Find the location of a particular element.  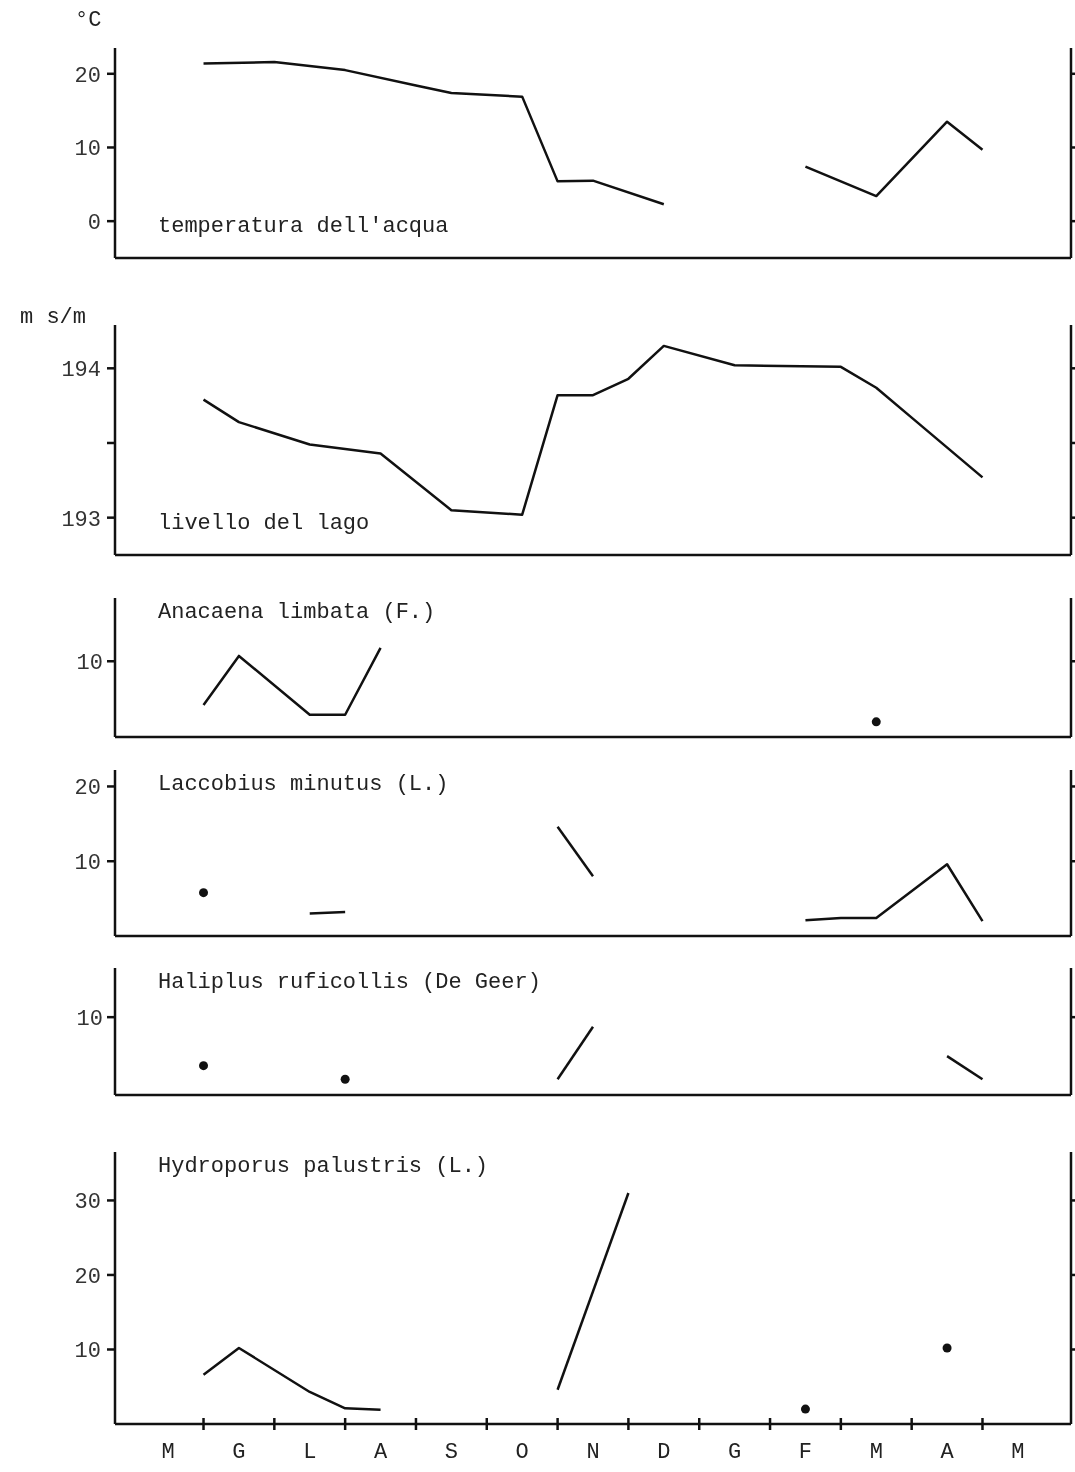

y-tick-label: 0 is located at coordinates (94, 224).